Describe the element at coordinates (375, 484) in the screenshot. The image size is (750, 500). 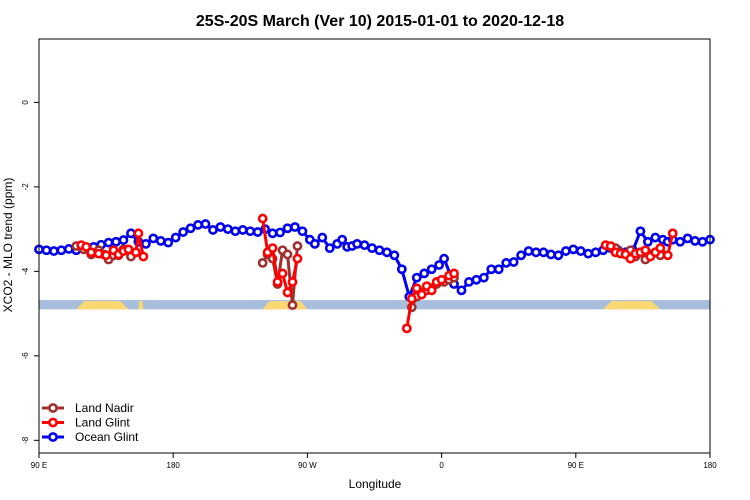
I see `x-axis-label: Longitude` at that location.